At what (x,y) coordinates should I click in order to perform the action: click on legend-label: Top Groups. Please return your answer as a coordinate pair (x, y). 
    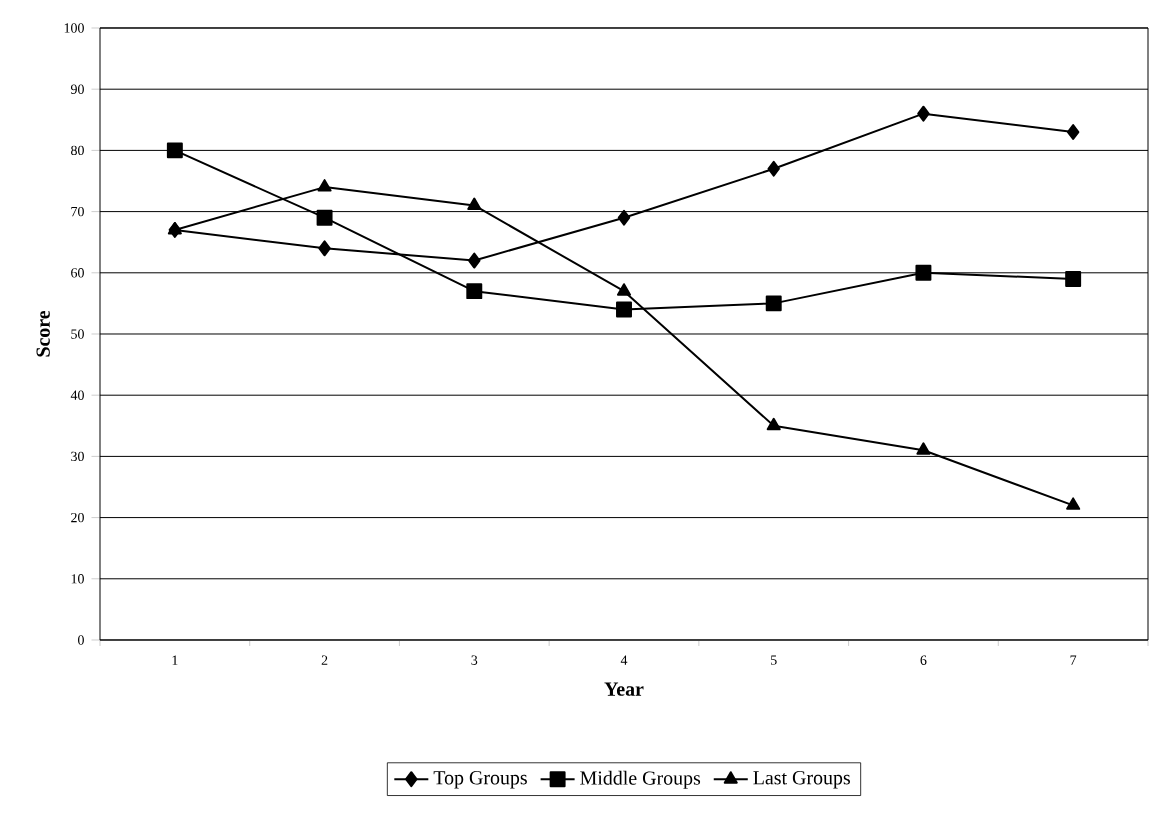
    Looking at the image, I should click on (480, 780).